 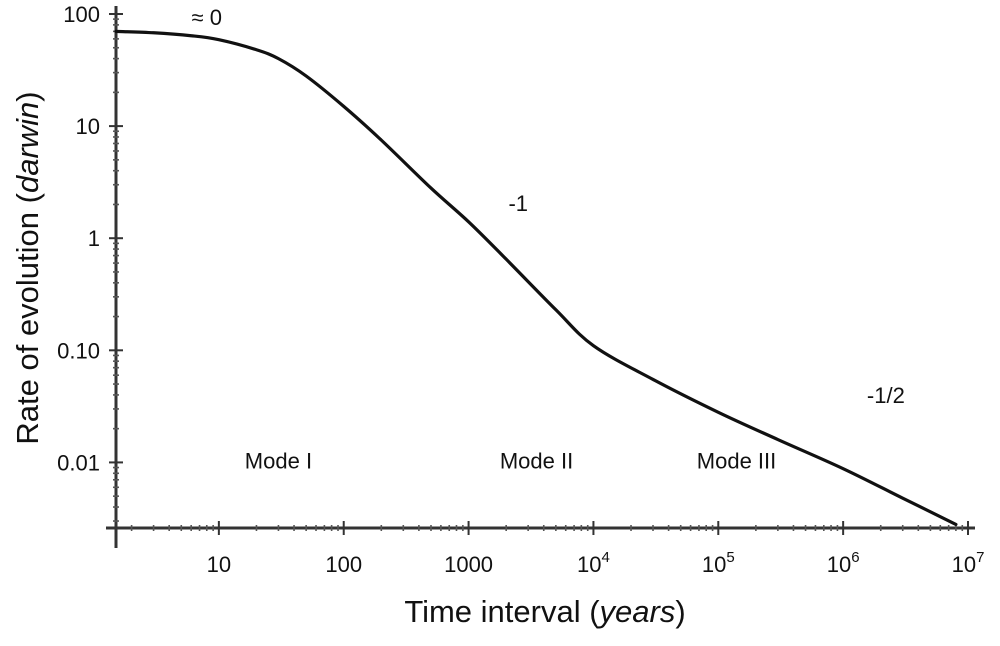 What do you see at coordinates (27, 328) in the screenshot?
I see `y-axis-title-text: Rate of evolution` at bounding box center [27, 328].